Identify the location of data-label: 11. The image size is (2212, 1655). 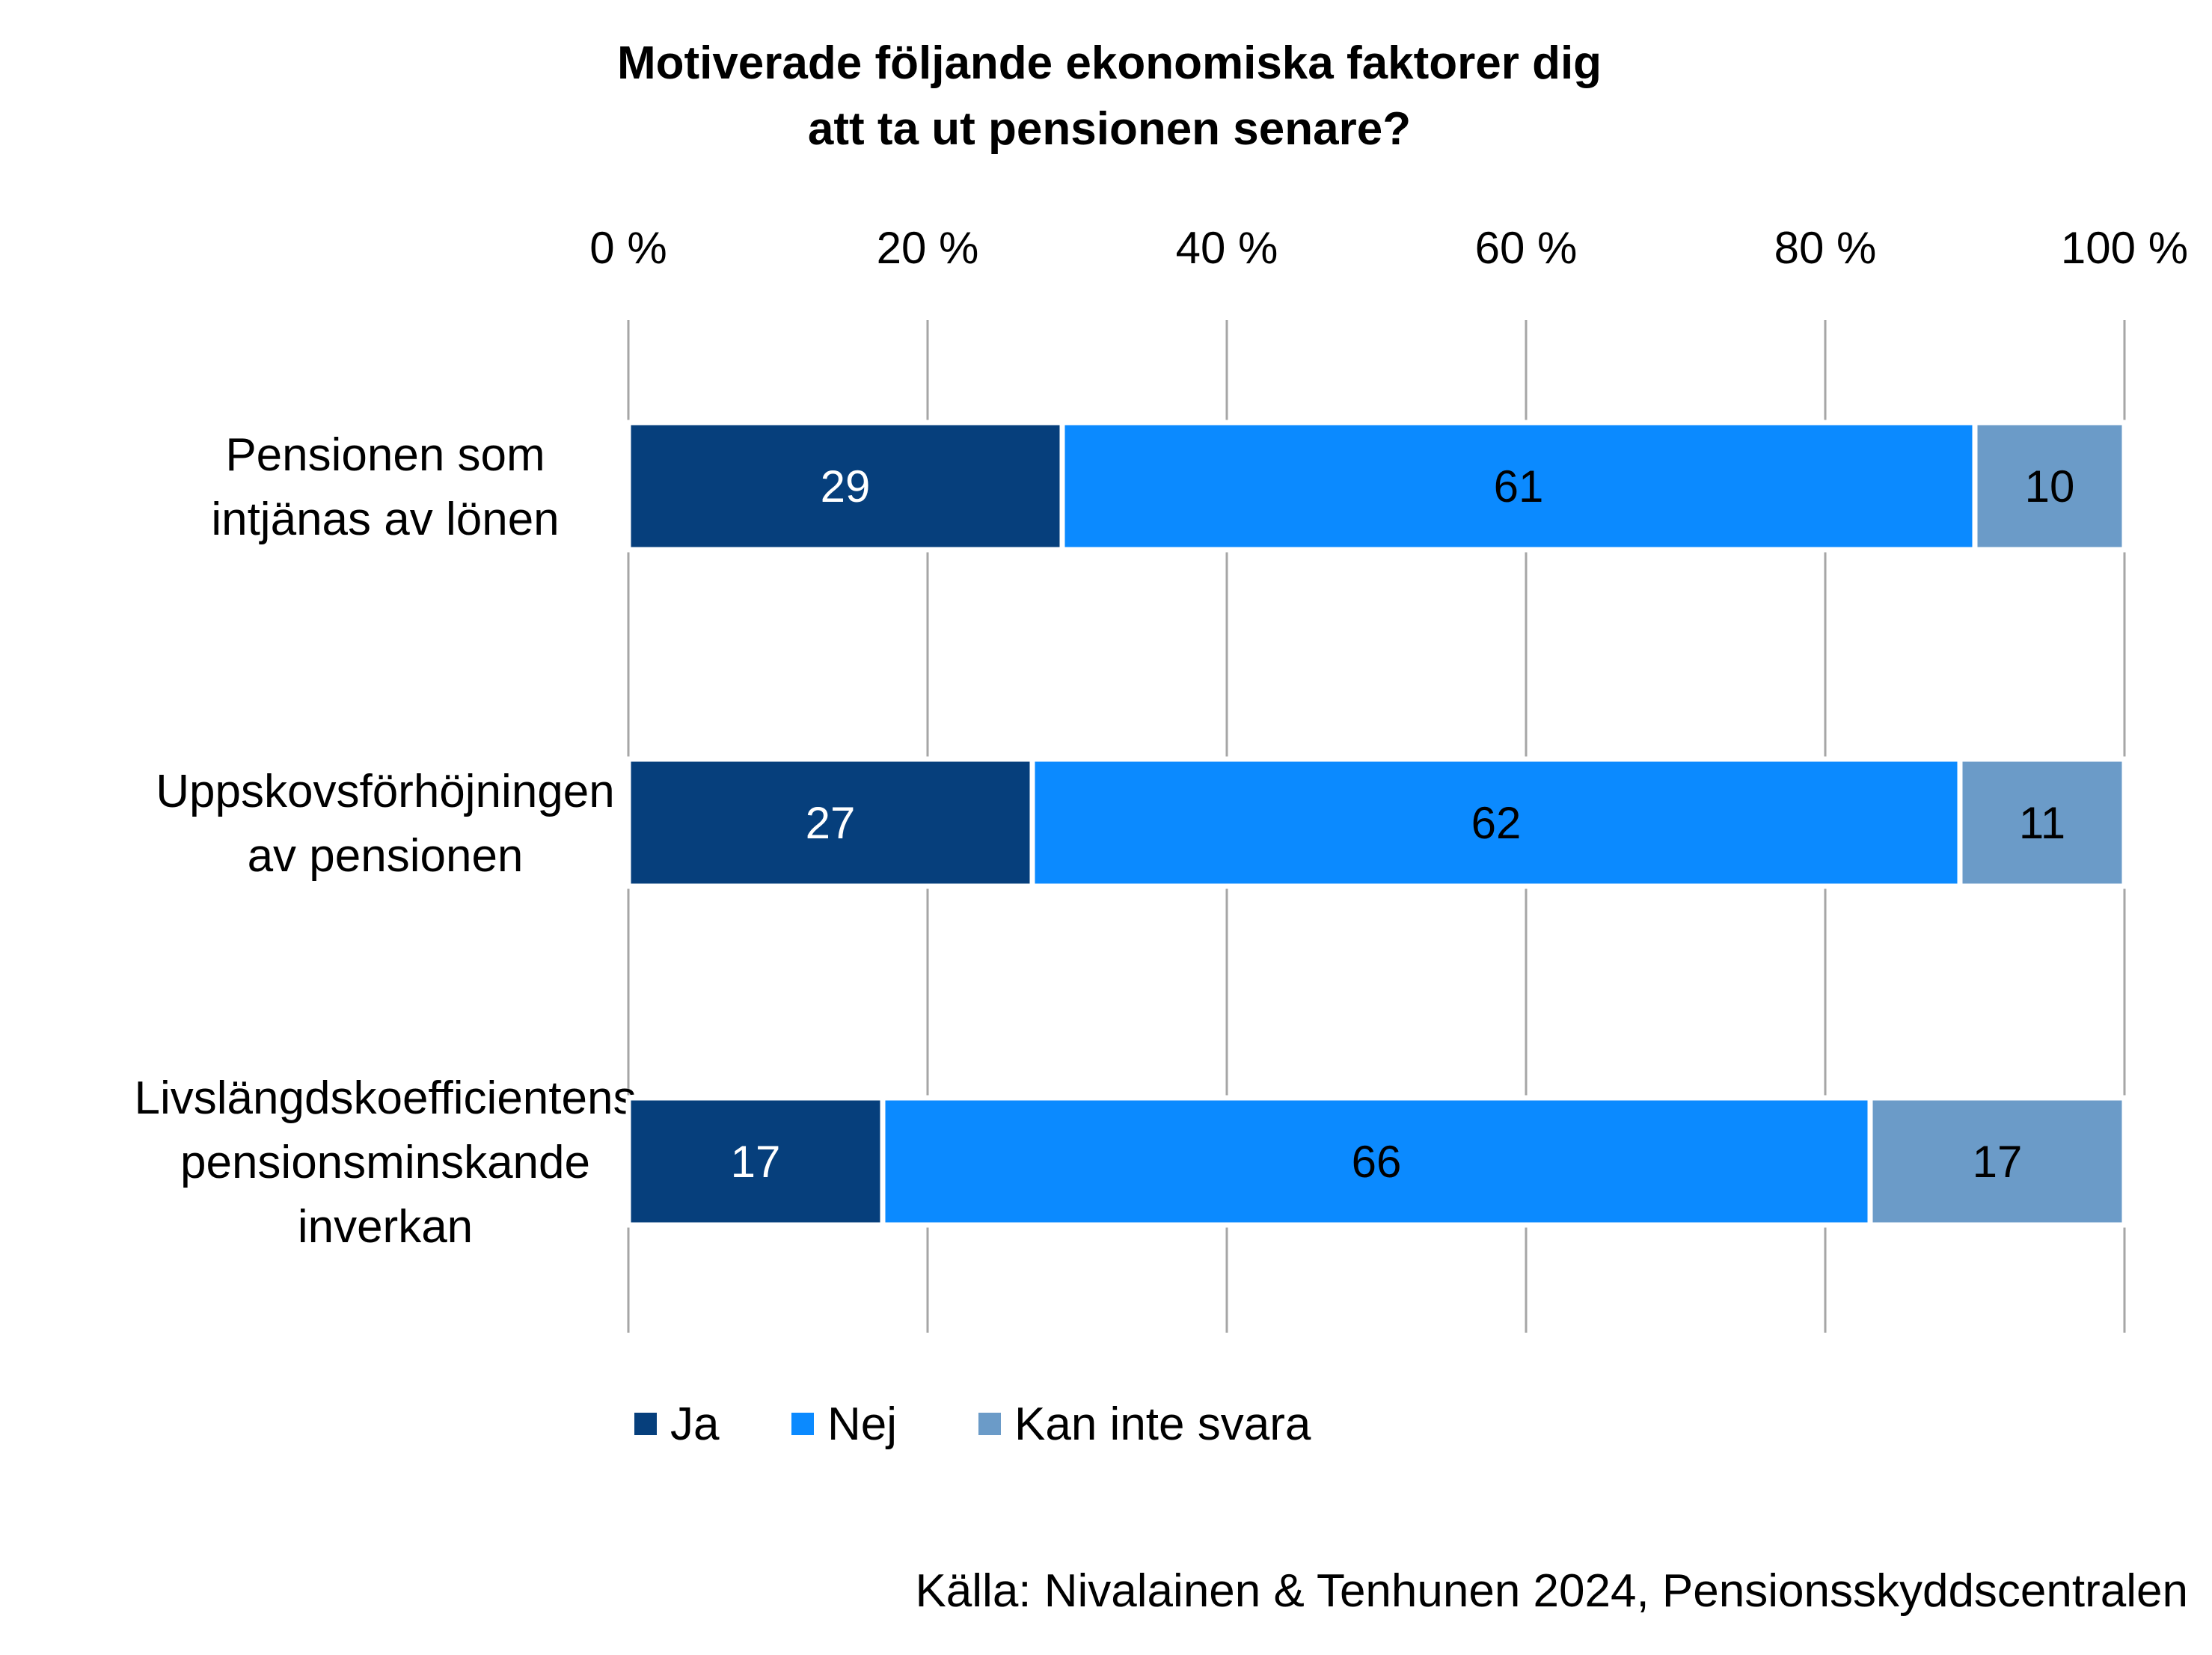
(2042, 823).